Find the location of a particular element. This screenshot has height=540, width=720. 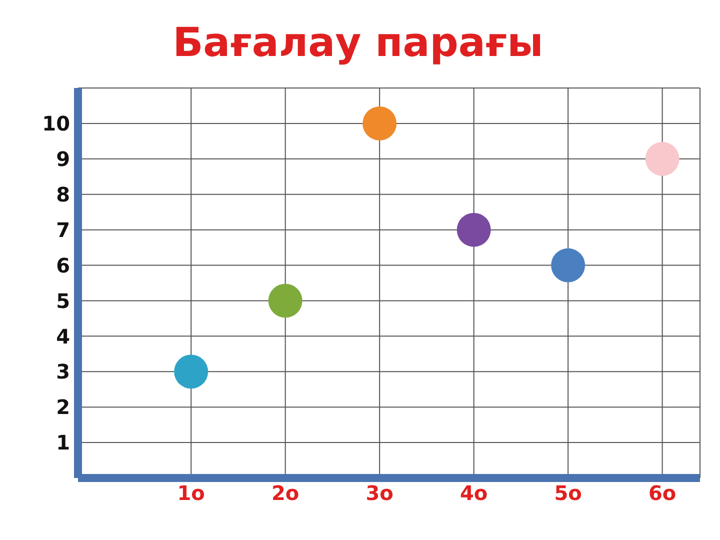

x-tick-label: 6o is located at coordinates (662, 493).